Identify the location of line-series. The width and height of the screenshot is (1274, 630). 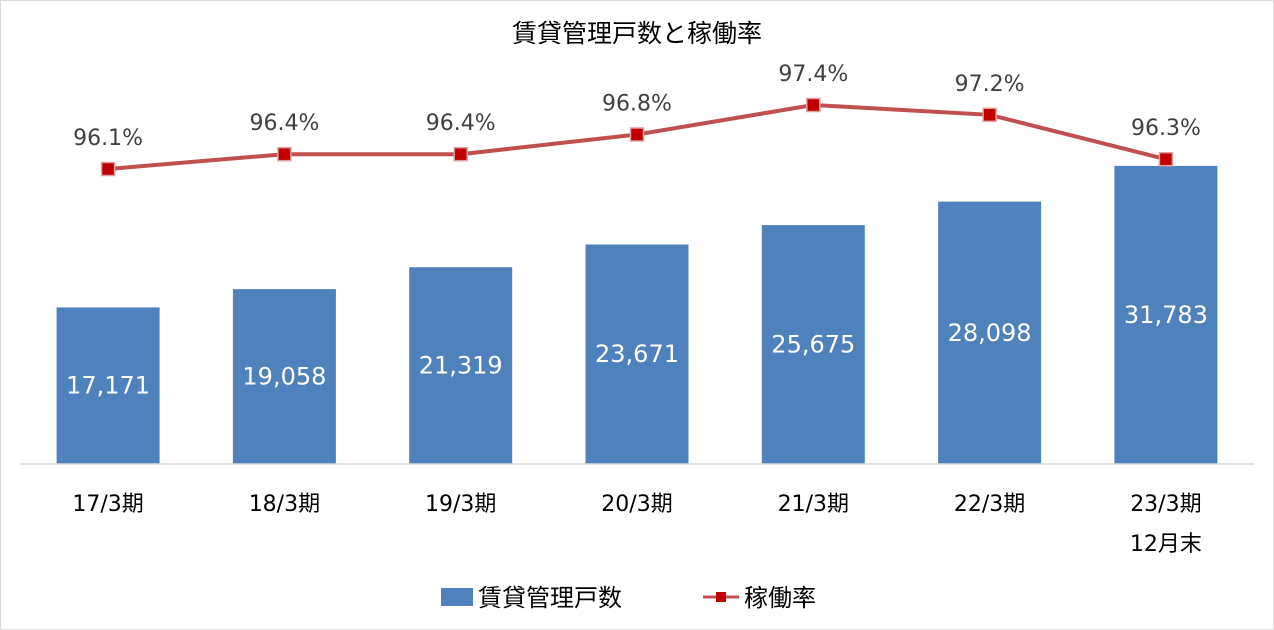
(637, 137).